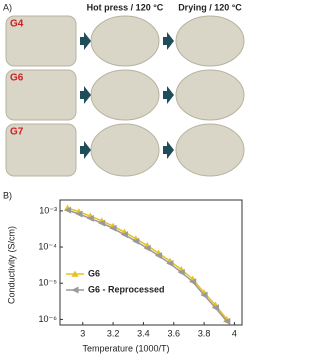 This screenshot has height=356, width=320. I want to click on column-title: Hot press / 120 °C, so click(125, 7).